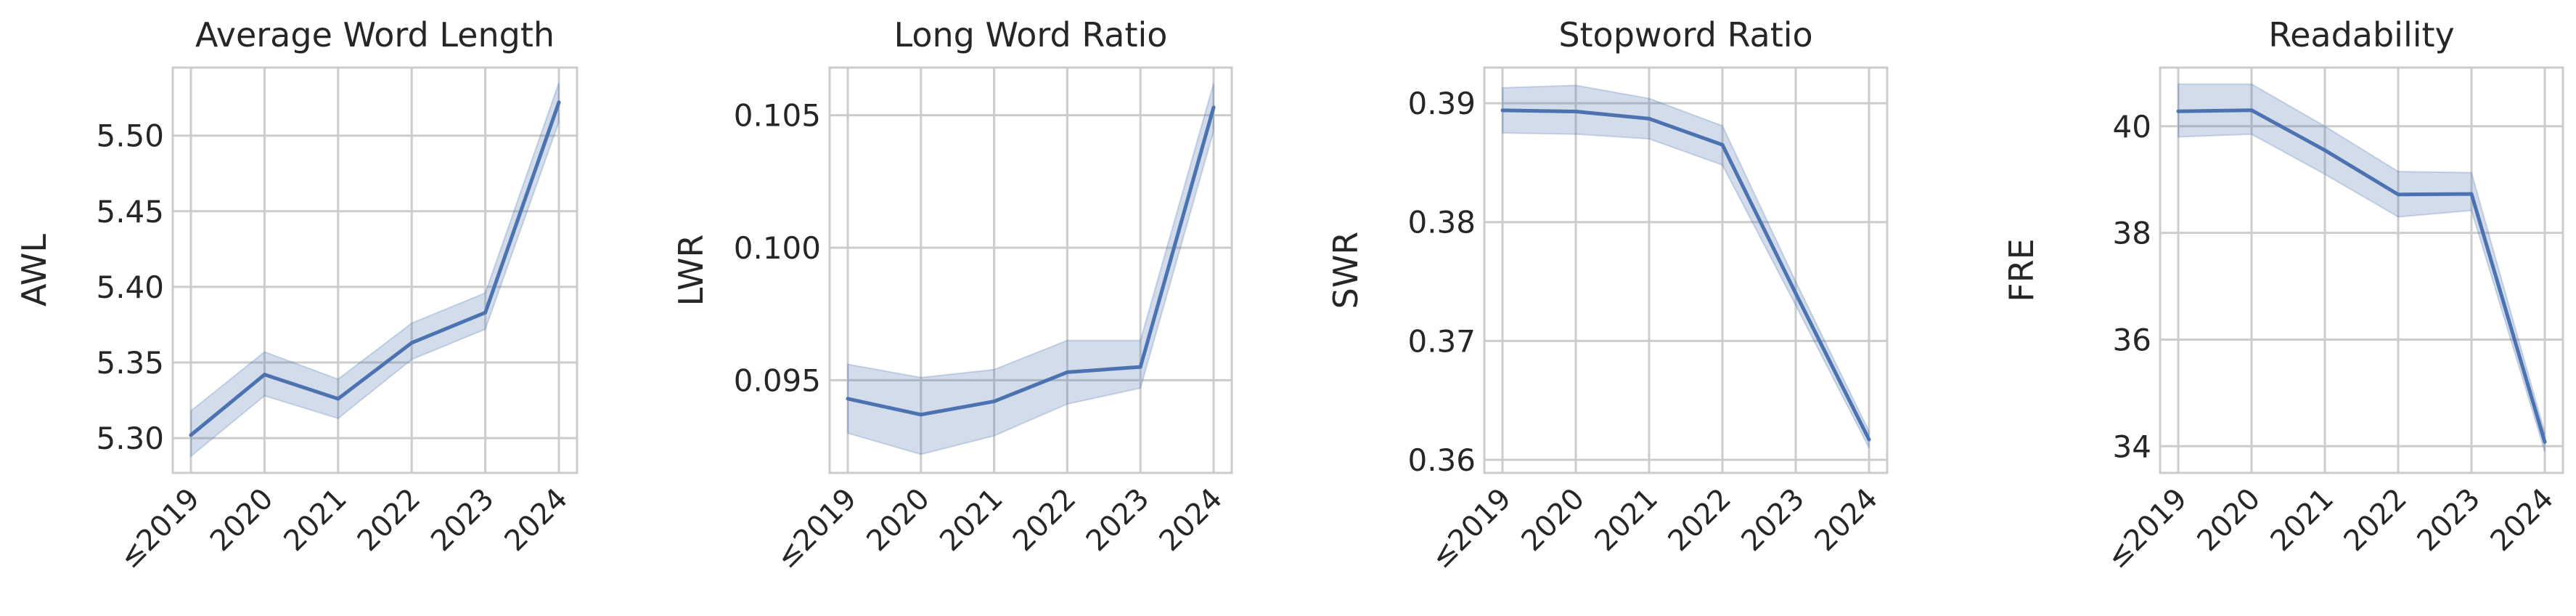  Describe the element at coordinates (778, 116) in the screenshot. I see `y-tick-label: 0.105` at that location.